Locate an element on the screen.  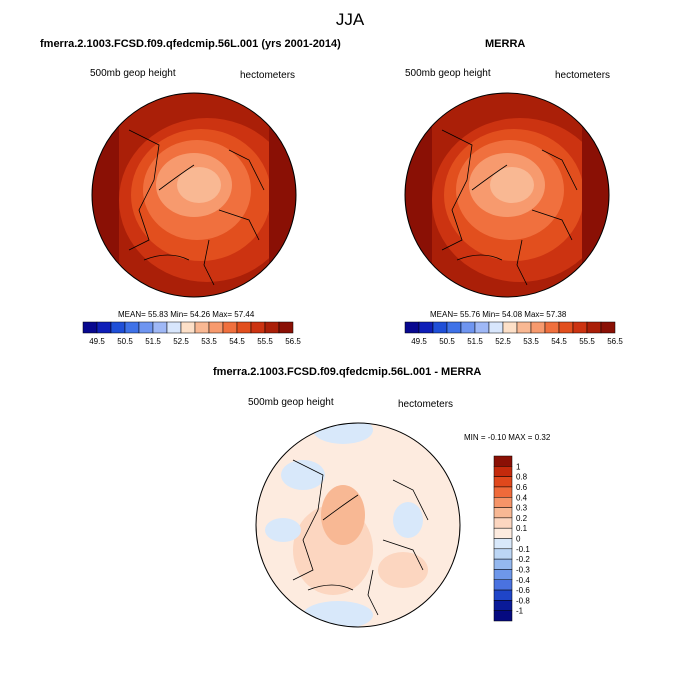
colorbar-tick-label: 0.4 is located at coordinates (522, 497).